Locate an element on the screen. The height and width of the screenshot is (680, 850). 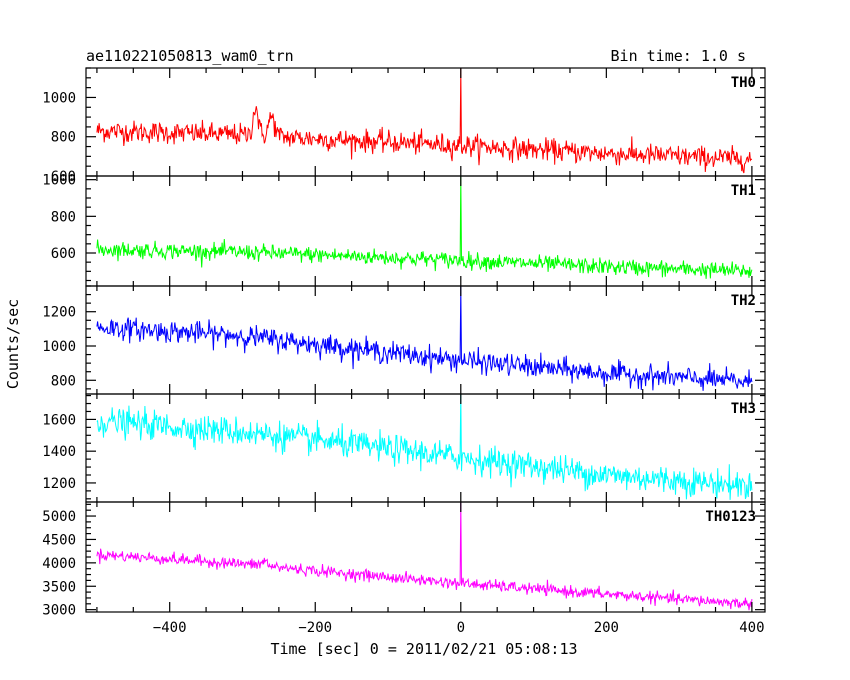
x-tick-label: 0 is located at coordinates (461, 628).